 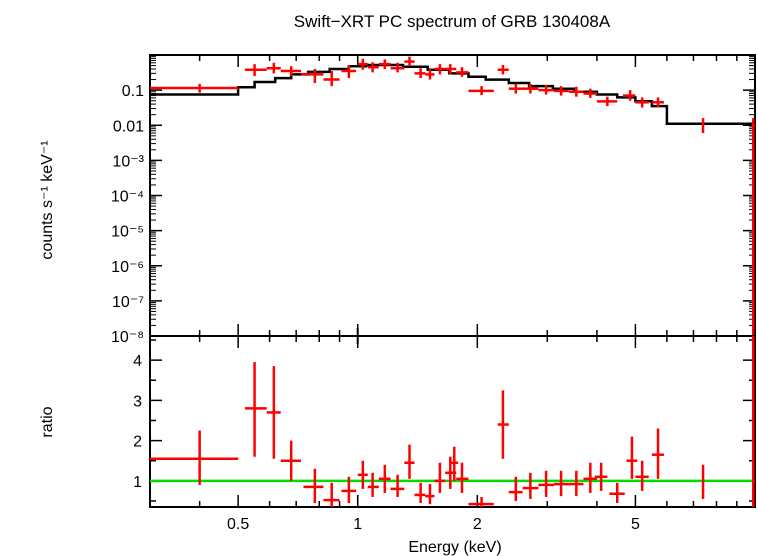 What do you see at coordinates (357, 524) in the screenshot?
I see `x-tick-label: 1` at bounding box center [357, 524].